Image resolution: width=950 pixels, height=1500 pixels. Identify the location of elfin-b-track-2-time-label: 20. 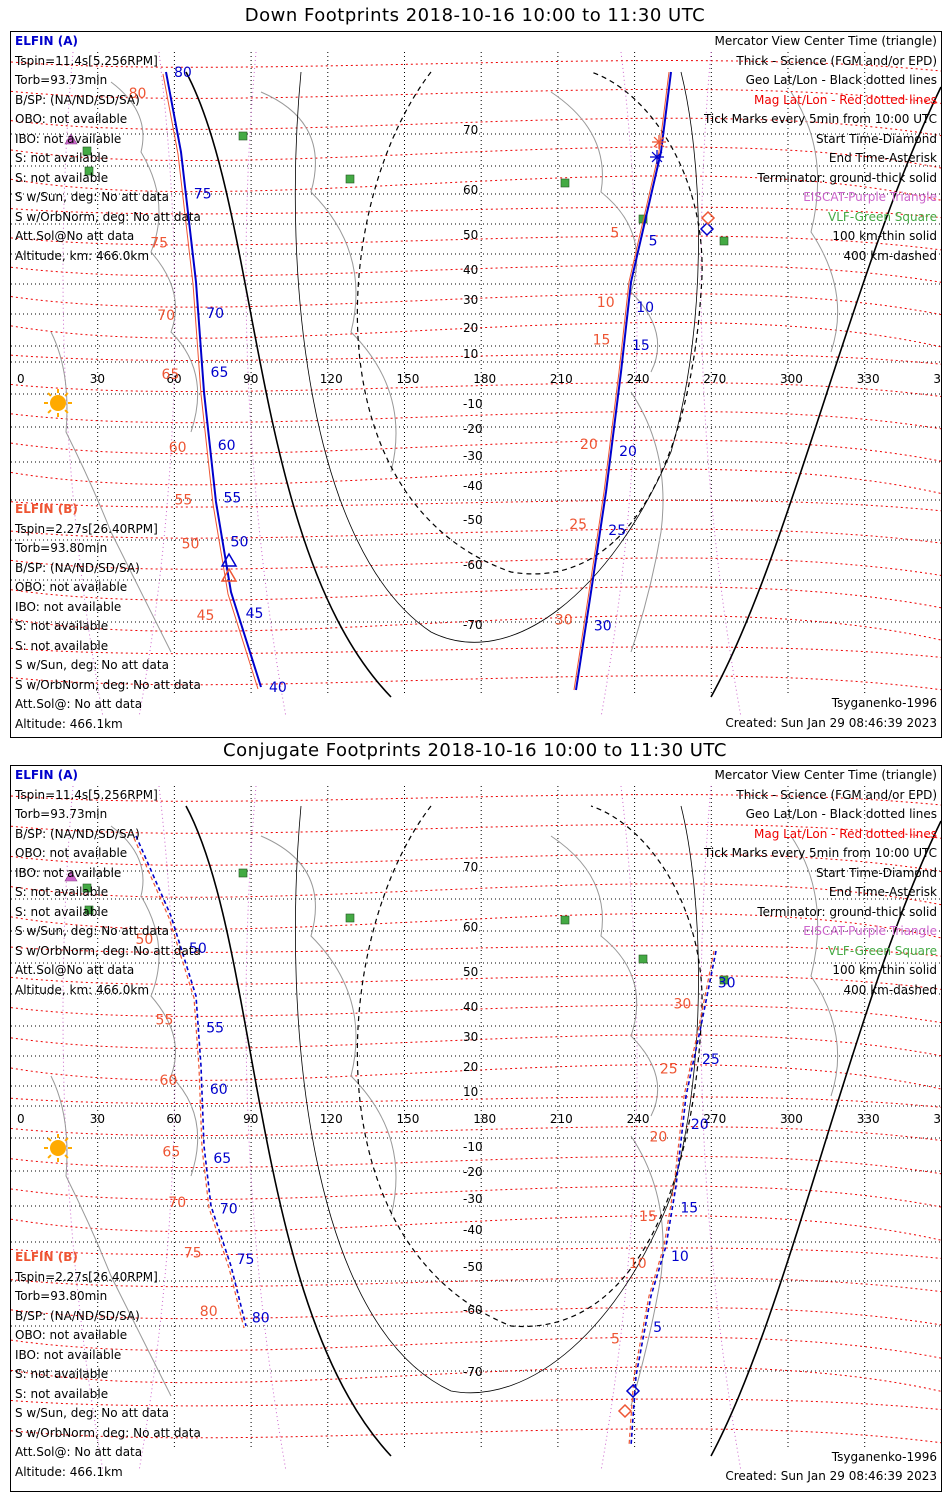
(659, 1138).